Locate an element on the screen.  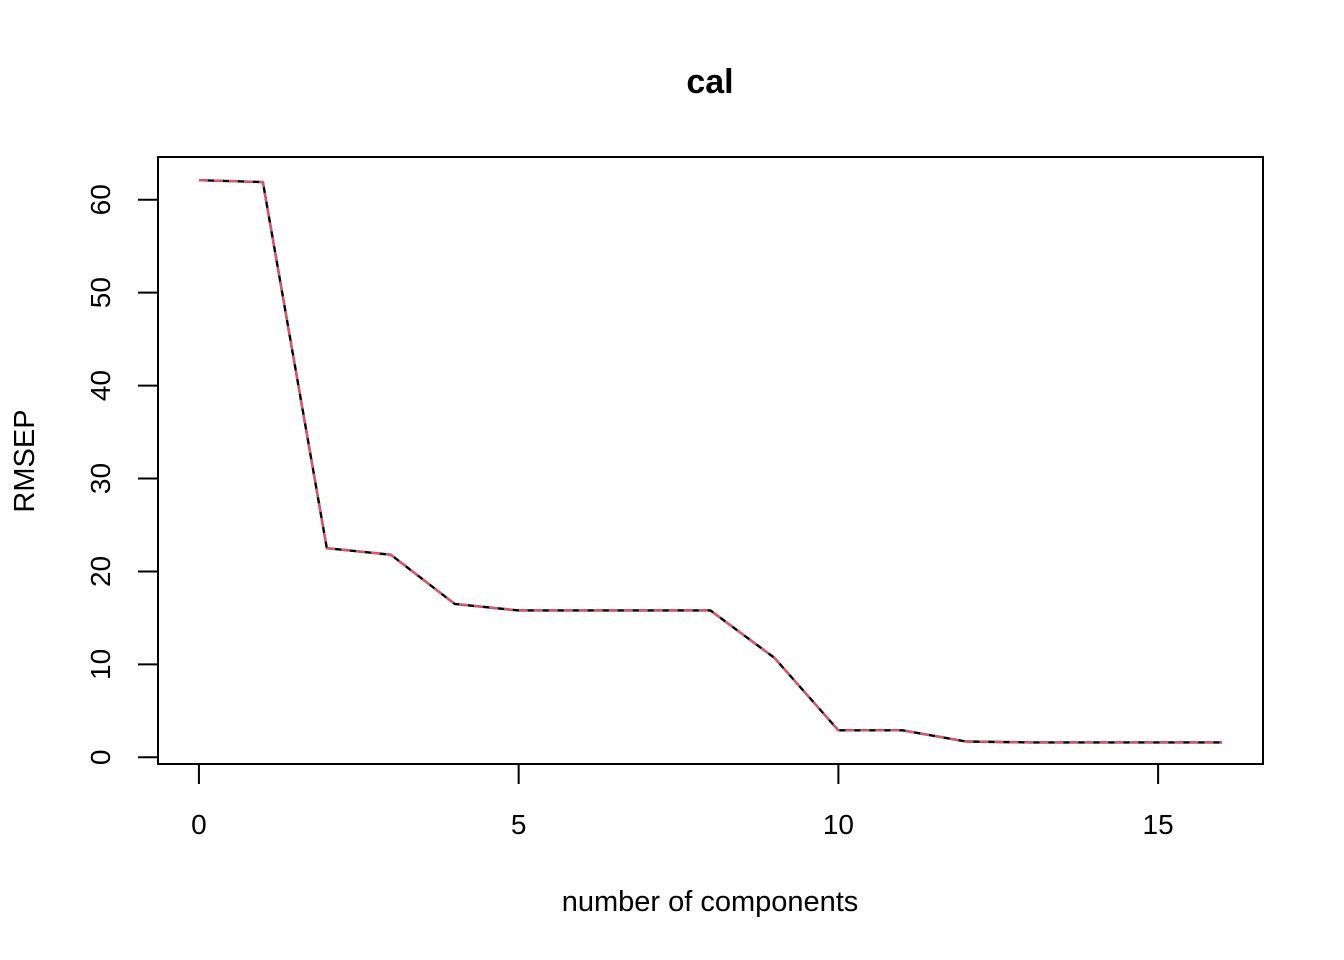
y-tick-label: 10 is located at coordinates (100, 664).